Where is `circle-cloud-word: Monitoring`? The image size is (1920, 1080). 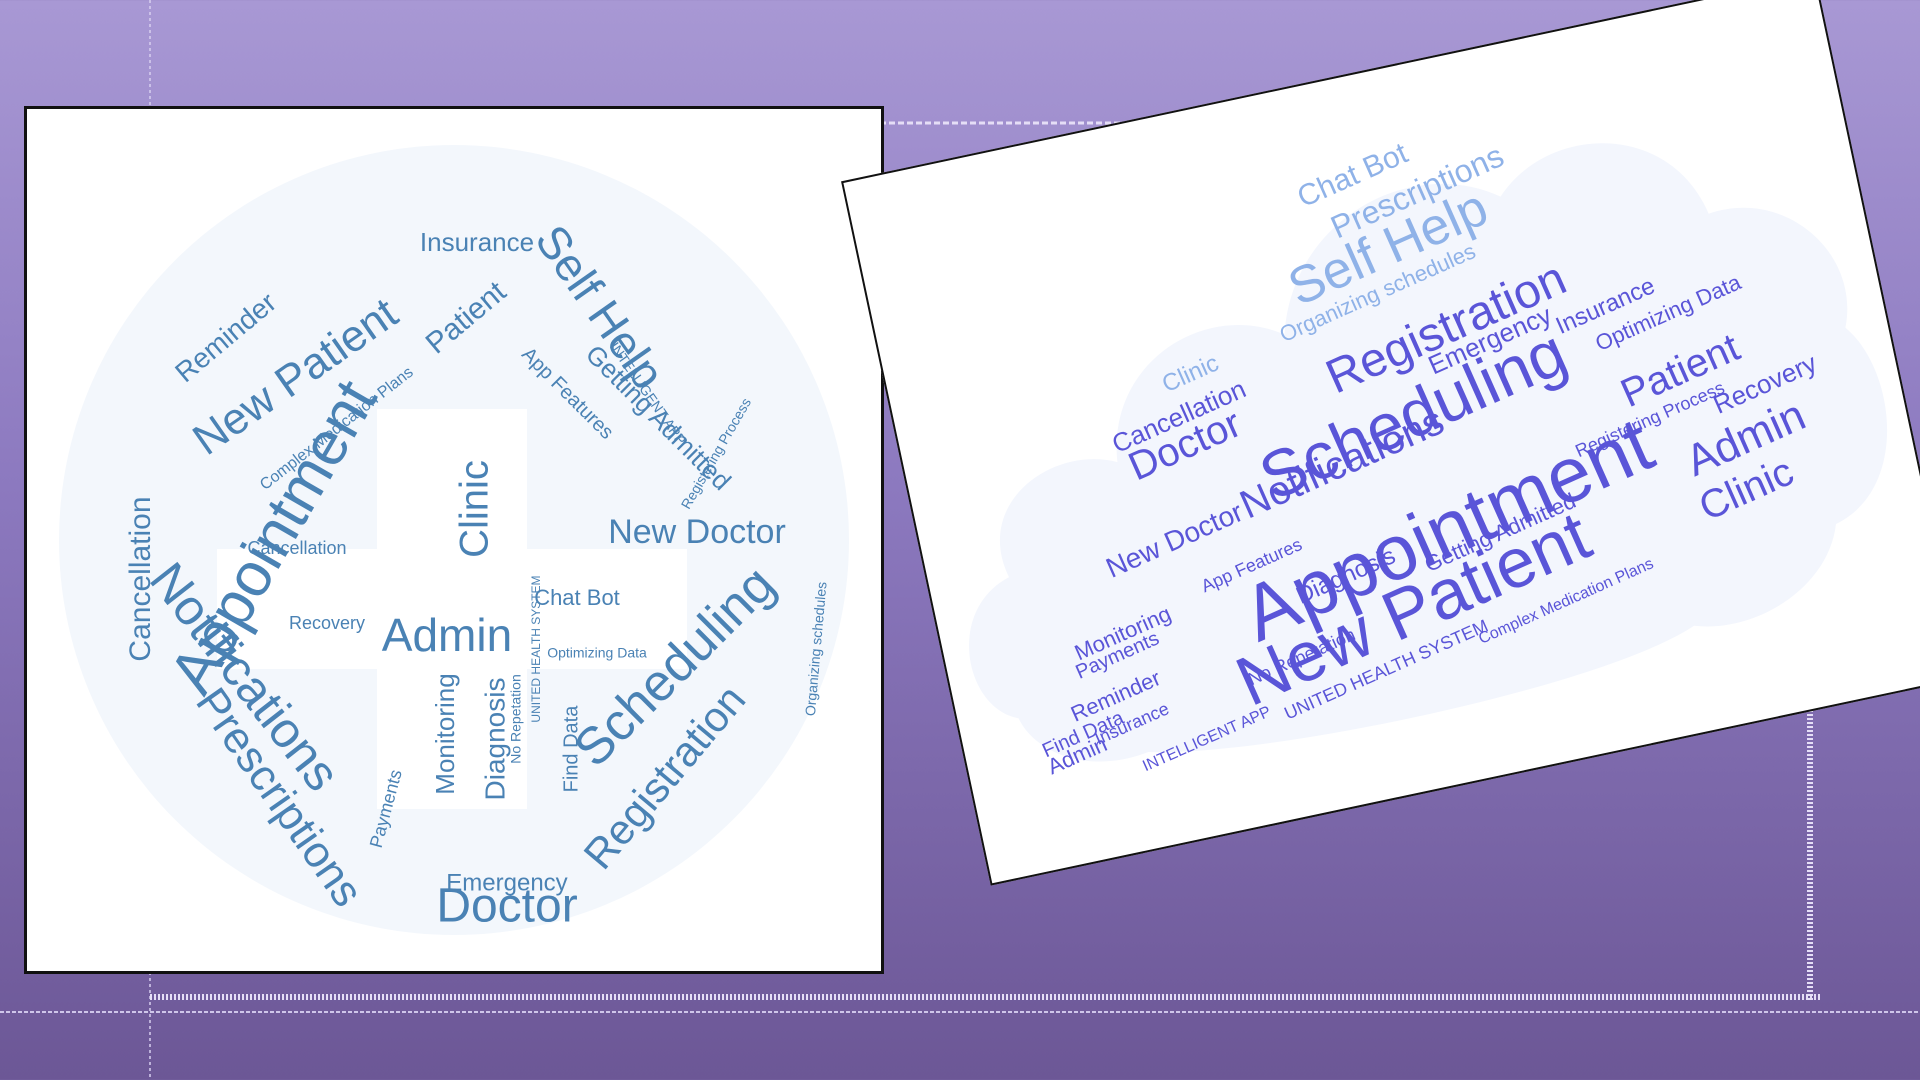 circle-cloud-word: Monitoring is located at coordinates (445, 733).